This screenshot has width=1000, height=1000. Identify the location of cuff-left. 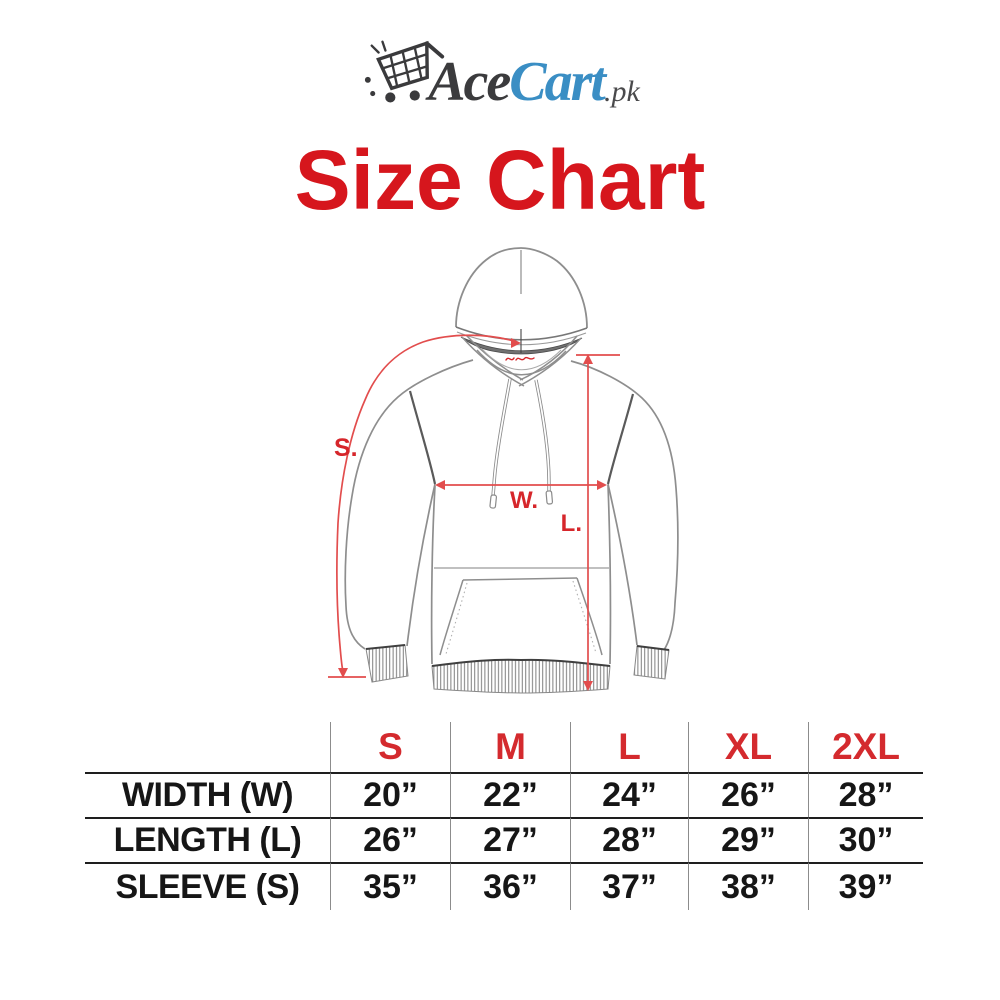
(387, 663).